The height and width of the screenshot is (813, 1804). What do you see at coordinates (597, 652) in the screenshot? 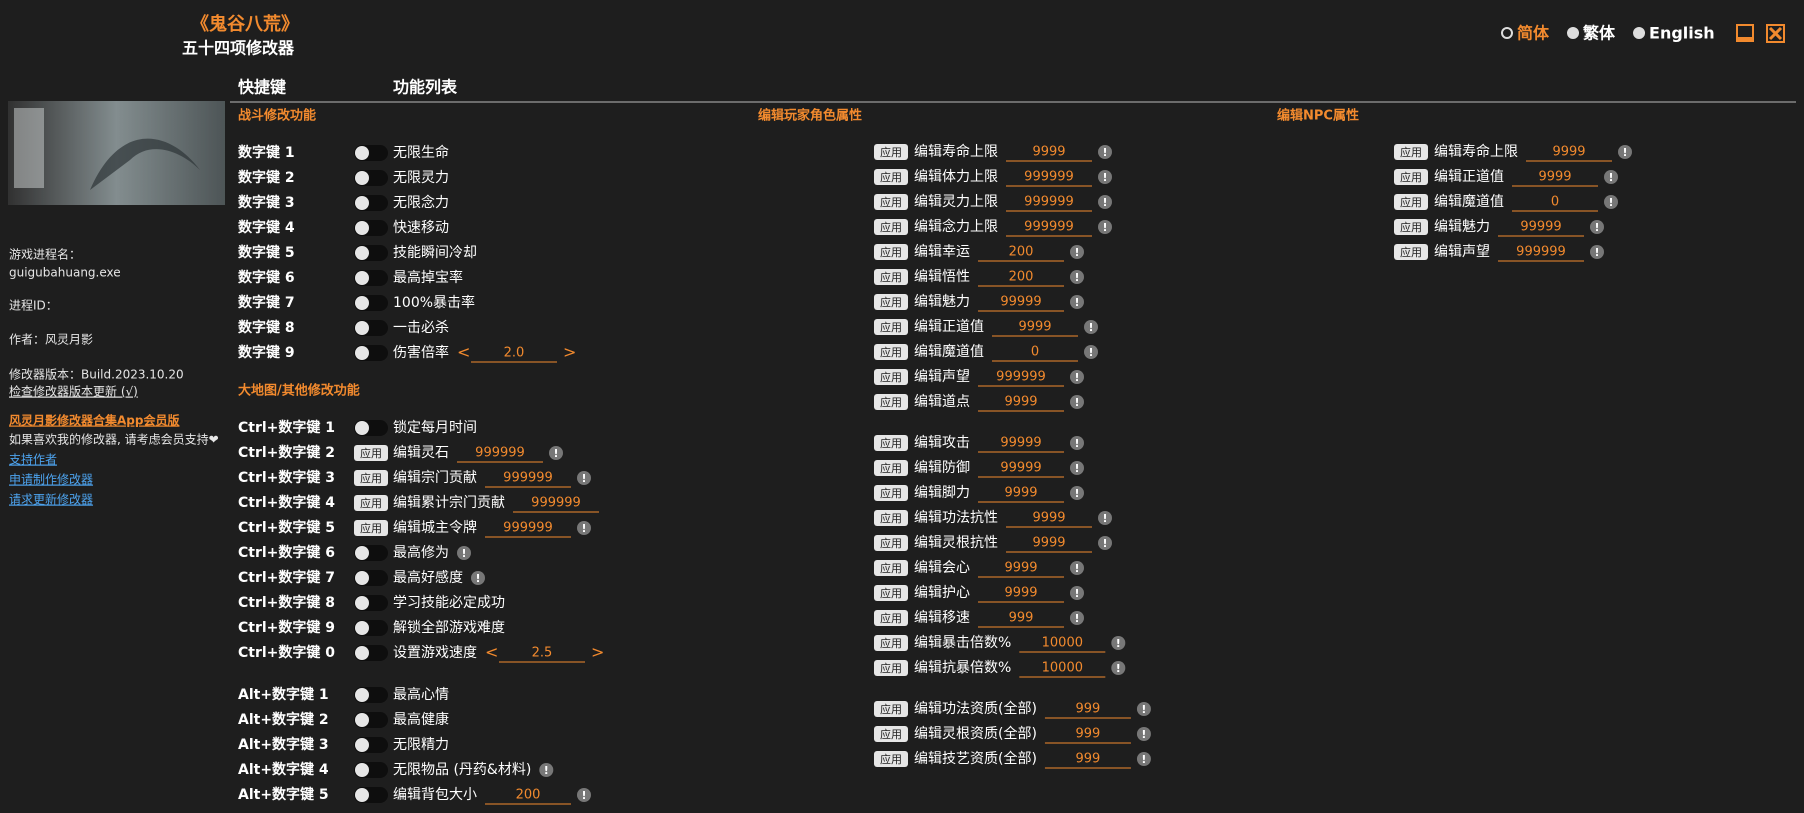
I see `stepper-next: >` at bounding box center [597, 652].